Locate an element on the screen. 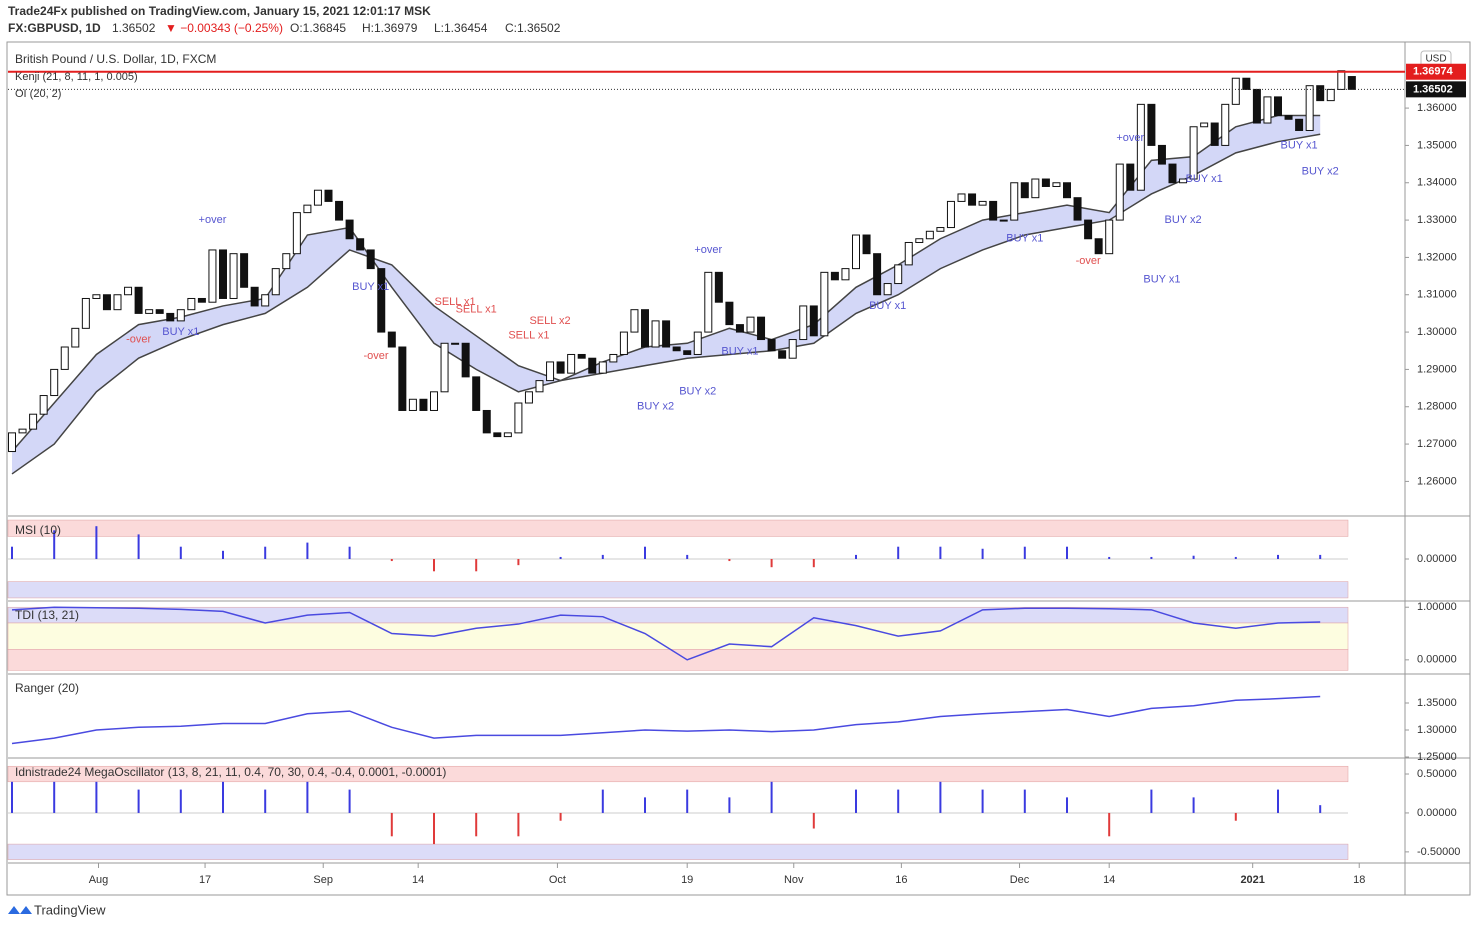 The image size is (1475, 935). x-tick-label: 2021 is located at coordinates (1252, 880).